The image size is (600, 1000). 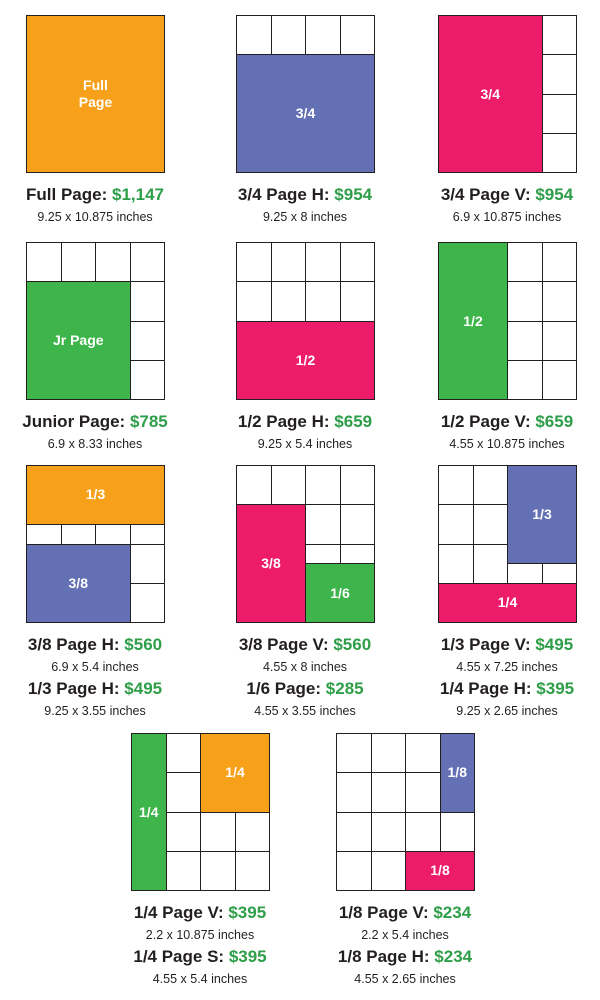 What do you see at coordinates (284, 688) in the screenshot?
I see `ad-name: 1/6 Page:` at bounding box center [284, 688].